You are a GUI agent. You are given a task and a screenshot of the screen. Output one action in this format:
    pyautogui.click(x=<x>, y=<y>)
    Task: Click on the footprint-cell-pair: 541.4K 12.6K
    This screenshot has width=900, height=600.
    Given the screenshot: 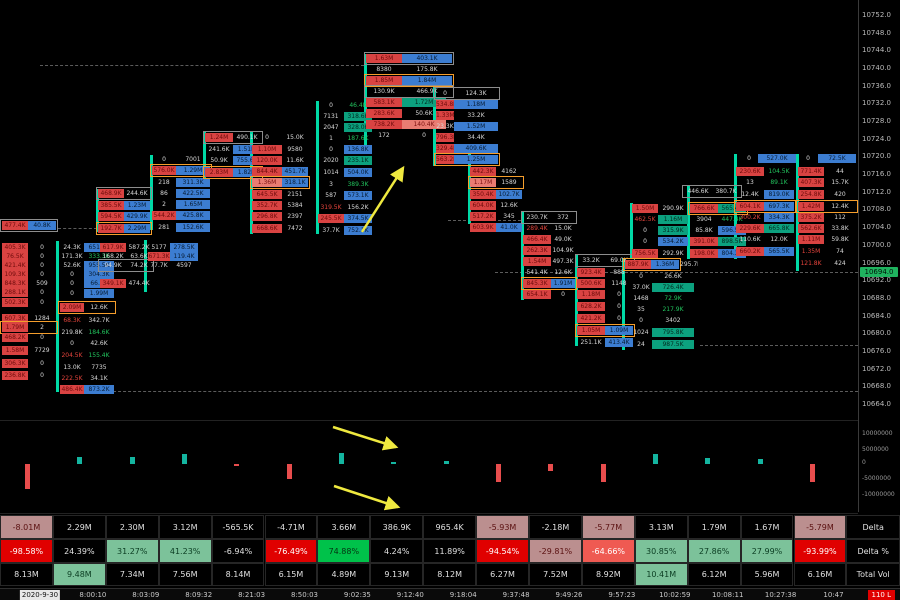 What is the action you would take?
    pyautogui.click(x=549, y=272)
    